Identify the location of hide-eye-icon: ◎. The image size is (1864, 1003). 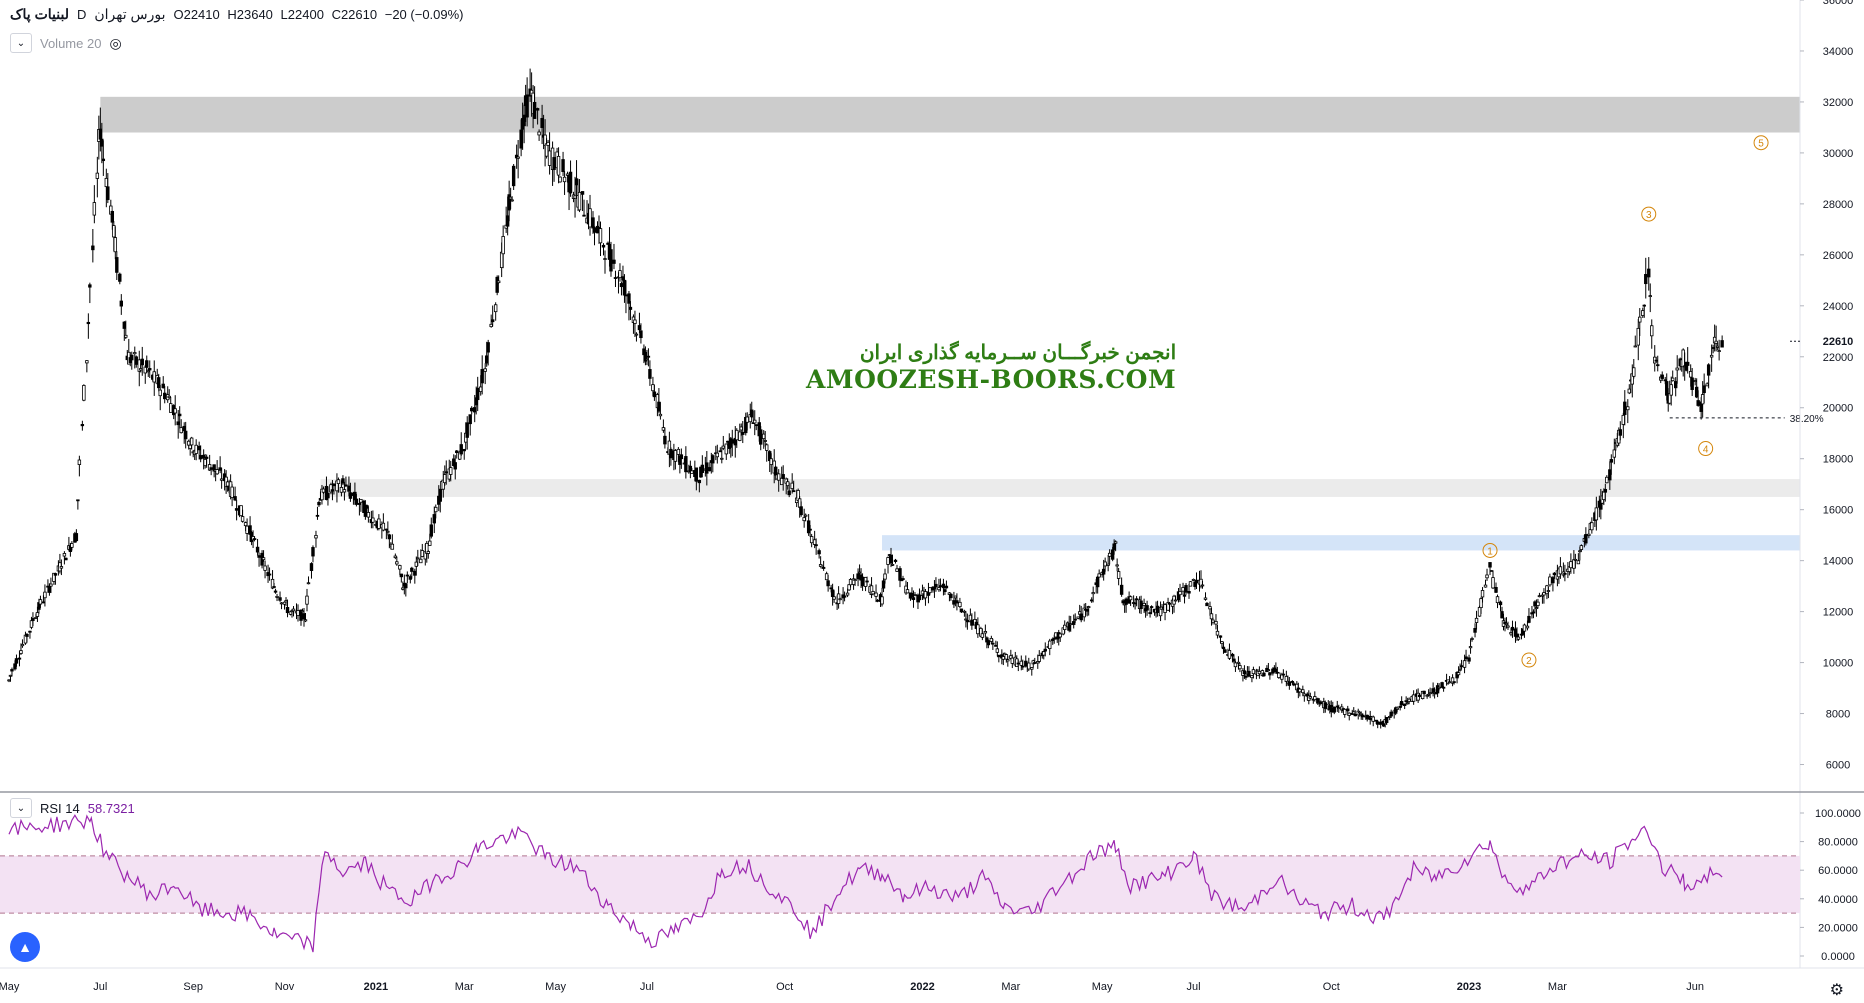
(115, 42).